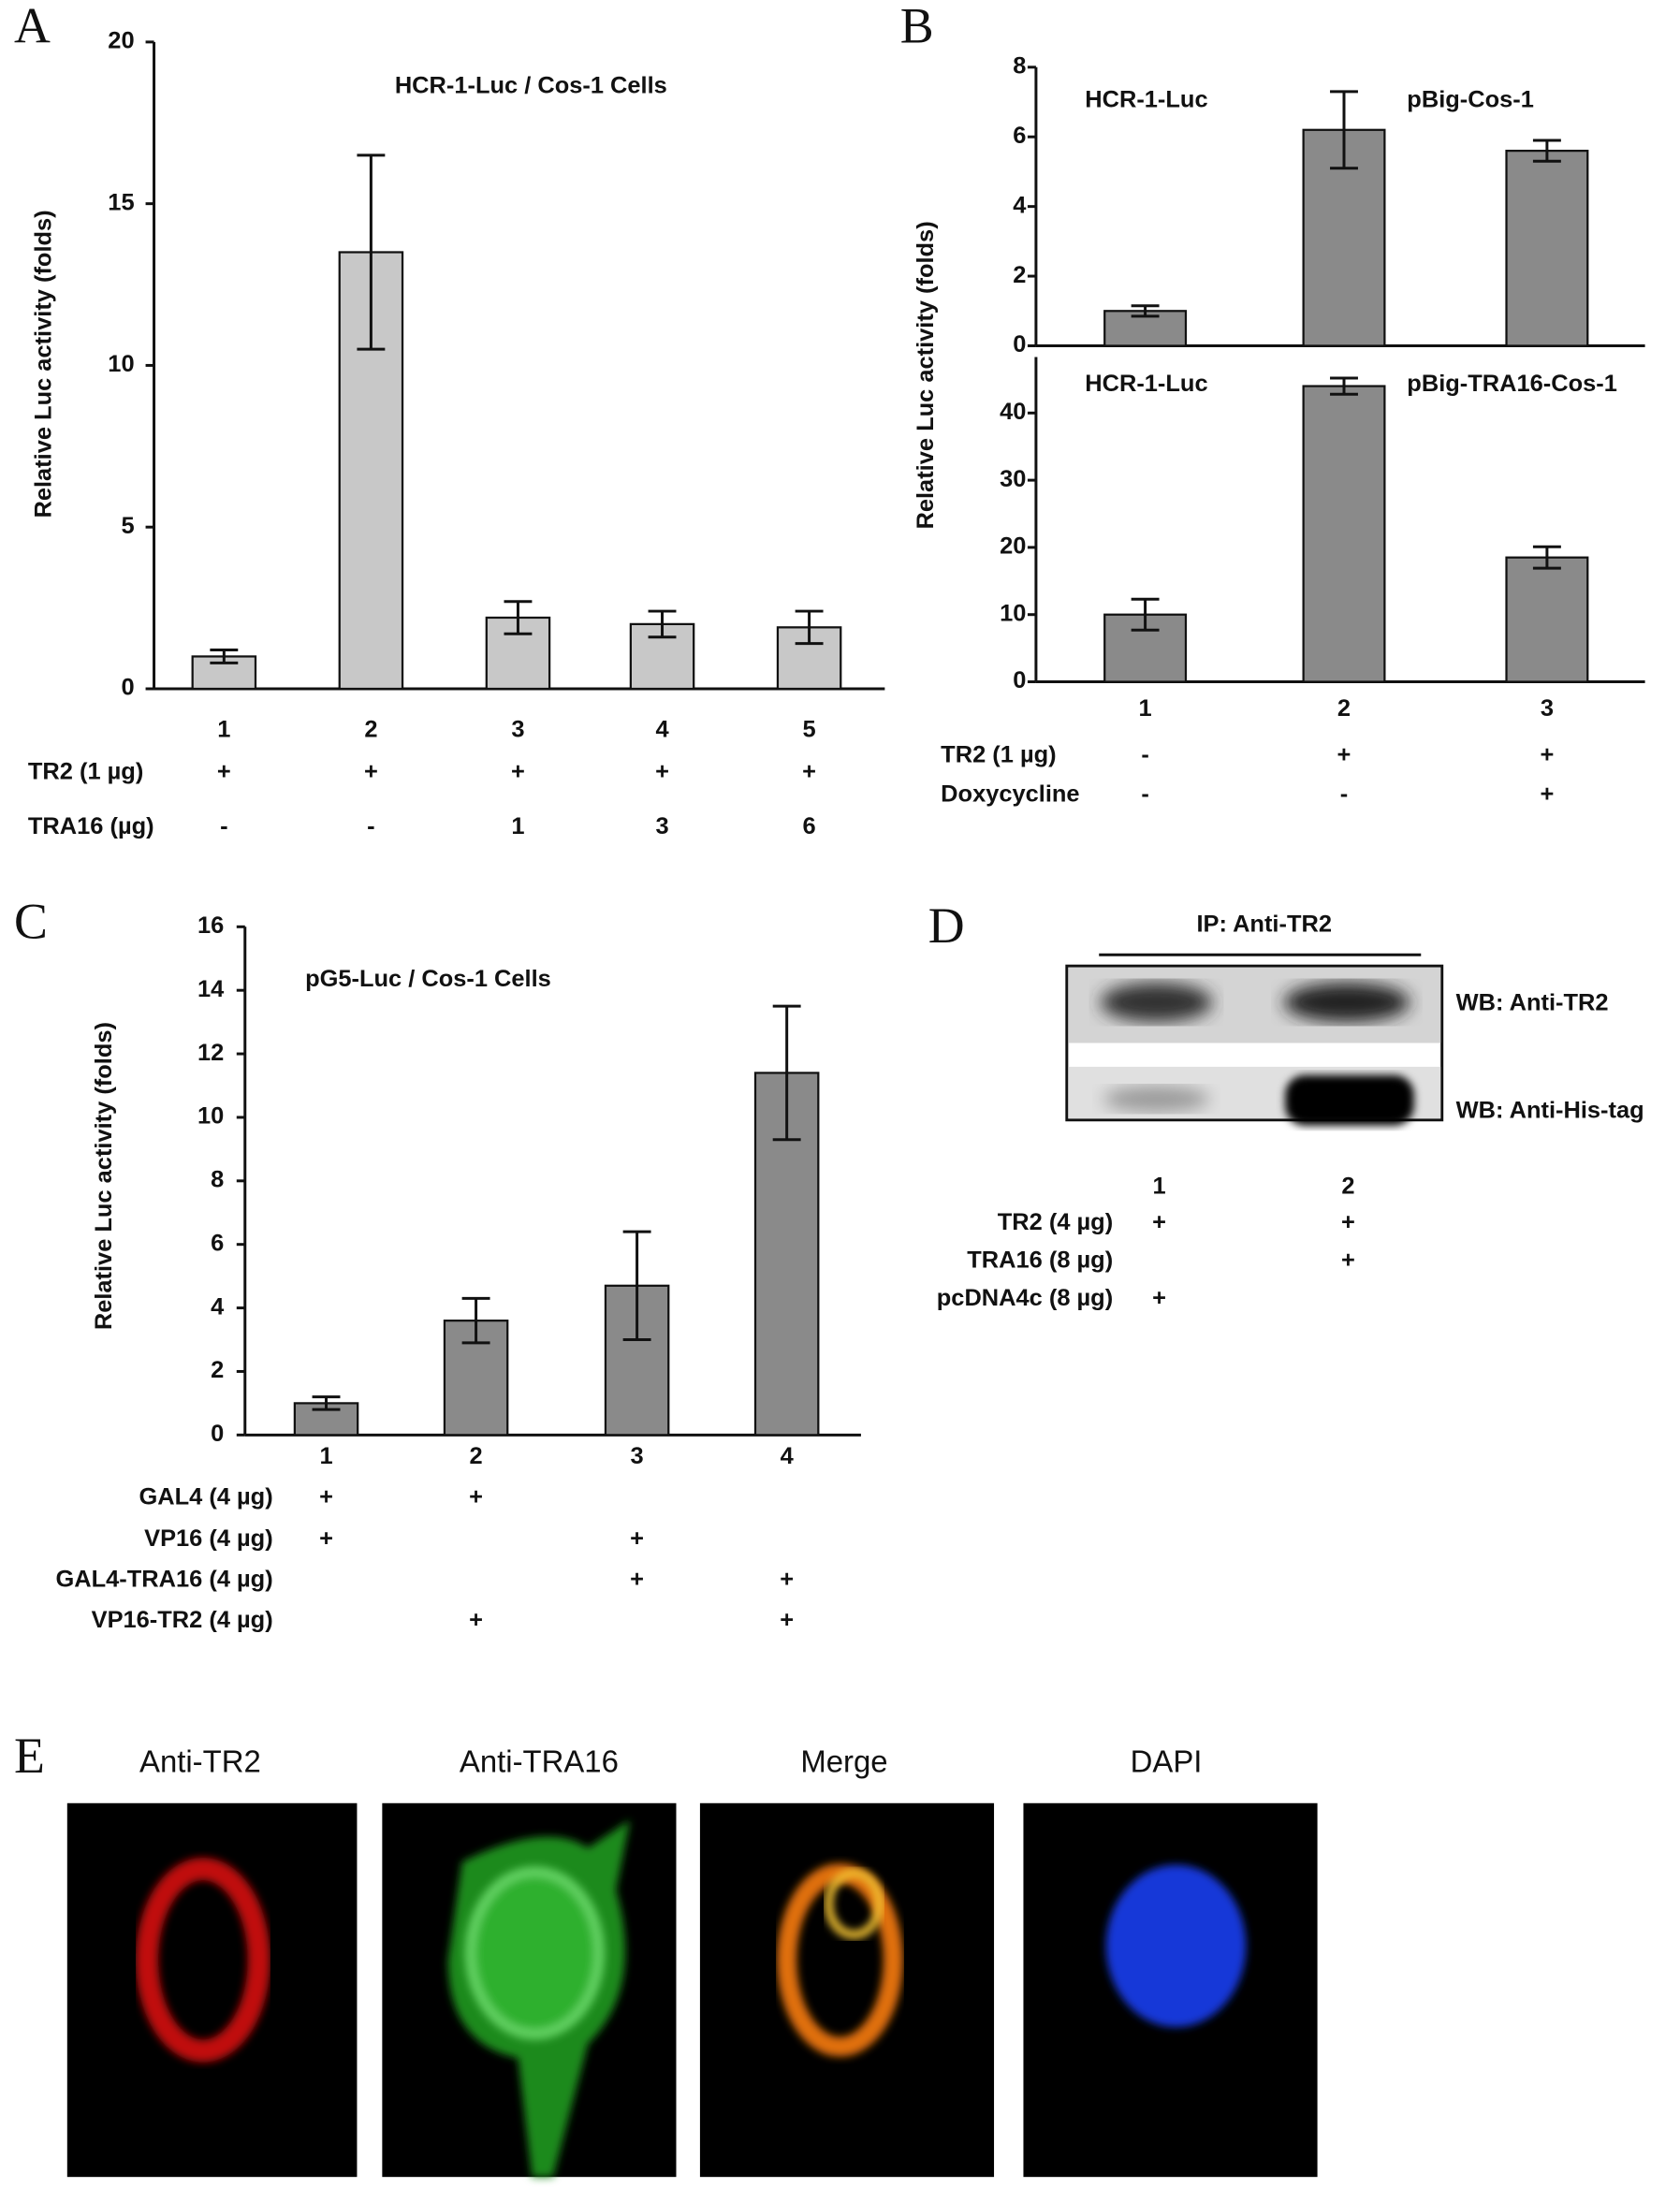 This screenshot has width=1680, height=2203. I want to click on chart-title: pG5-Luc / Cos-1 Cells, so click(428, 979).